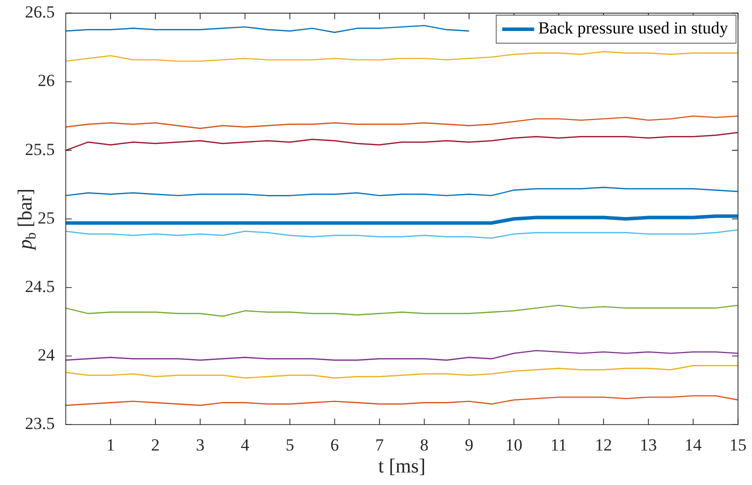 The width and height of the screenshot is (752, 485). Describe the element at coordinates (633, 28) in the screenshot. I see `legend-label: Back pressure used in study` at that location.